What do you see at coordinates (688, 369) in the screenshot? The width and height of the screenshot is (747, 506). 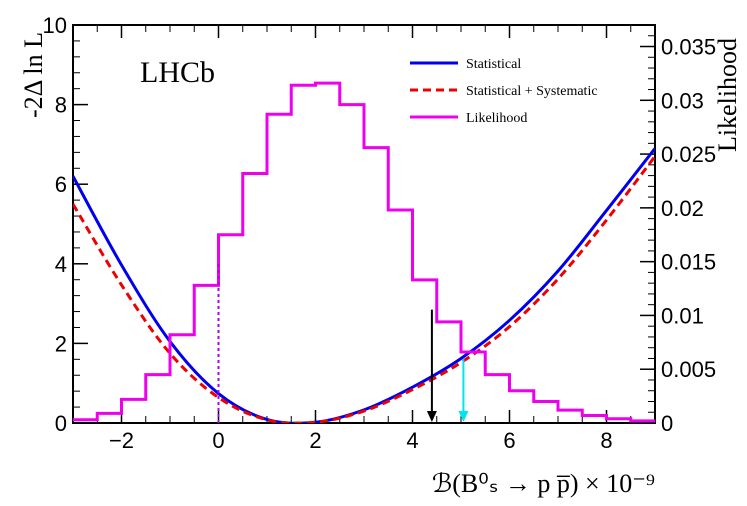 I see `y-right-tick-label: 0.005` at bounding box center [688, 369].